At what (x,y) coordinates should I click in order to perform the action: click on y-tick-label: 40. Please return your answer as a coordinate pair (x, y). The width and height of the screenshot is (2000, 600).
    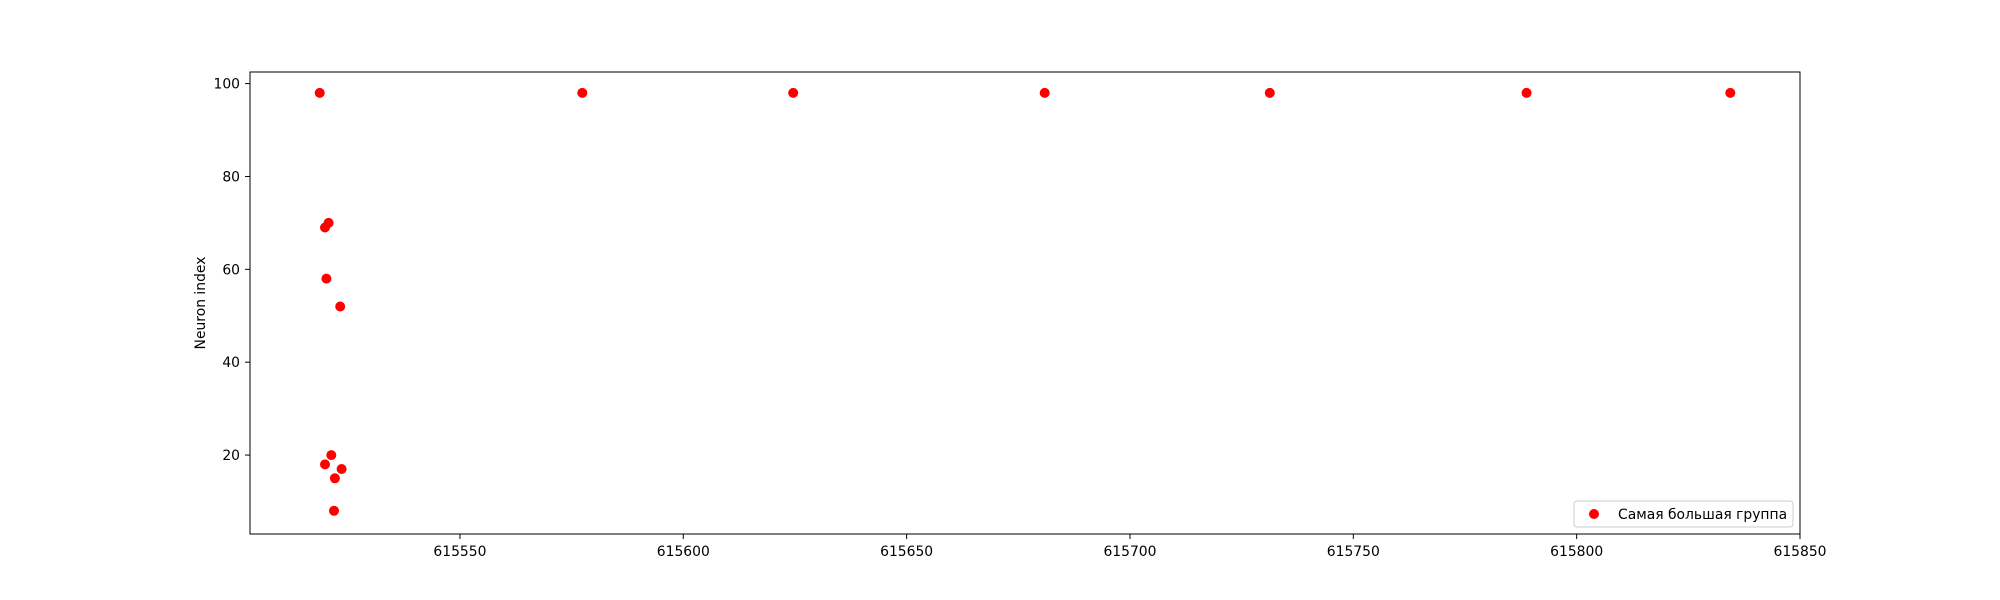
    Looking at the image, I should click on (231, 363).